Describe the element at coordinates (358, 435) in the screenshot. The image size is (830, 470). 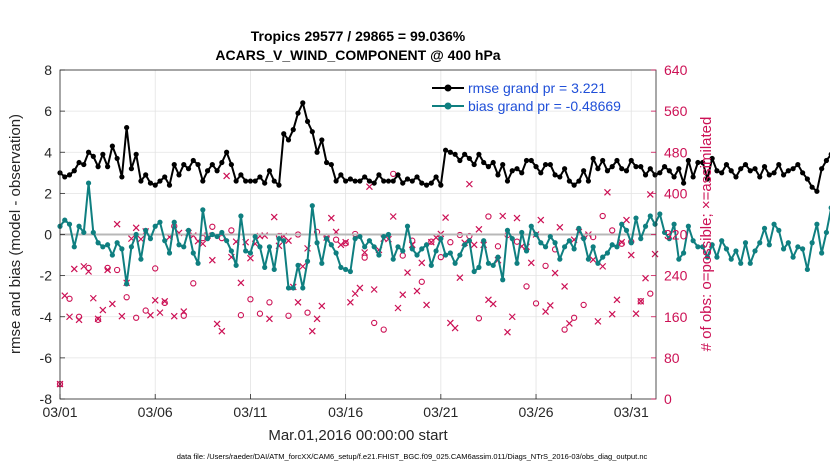
I see `x-axis-label: Mar.01,2016 00:00:00 start` at that location.